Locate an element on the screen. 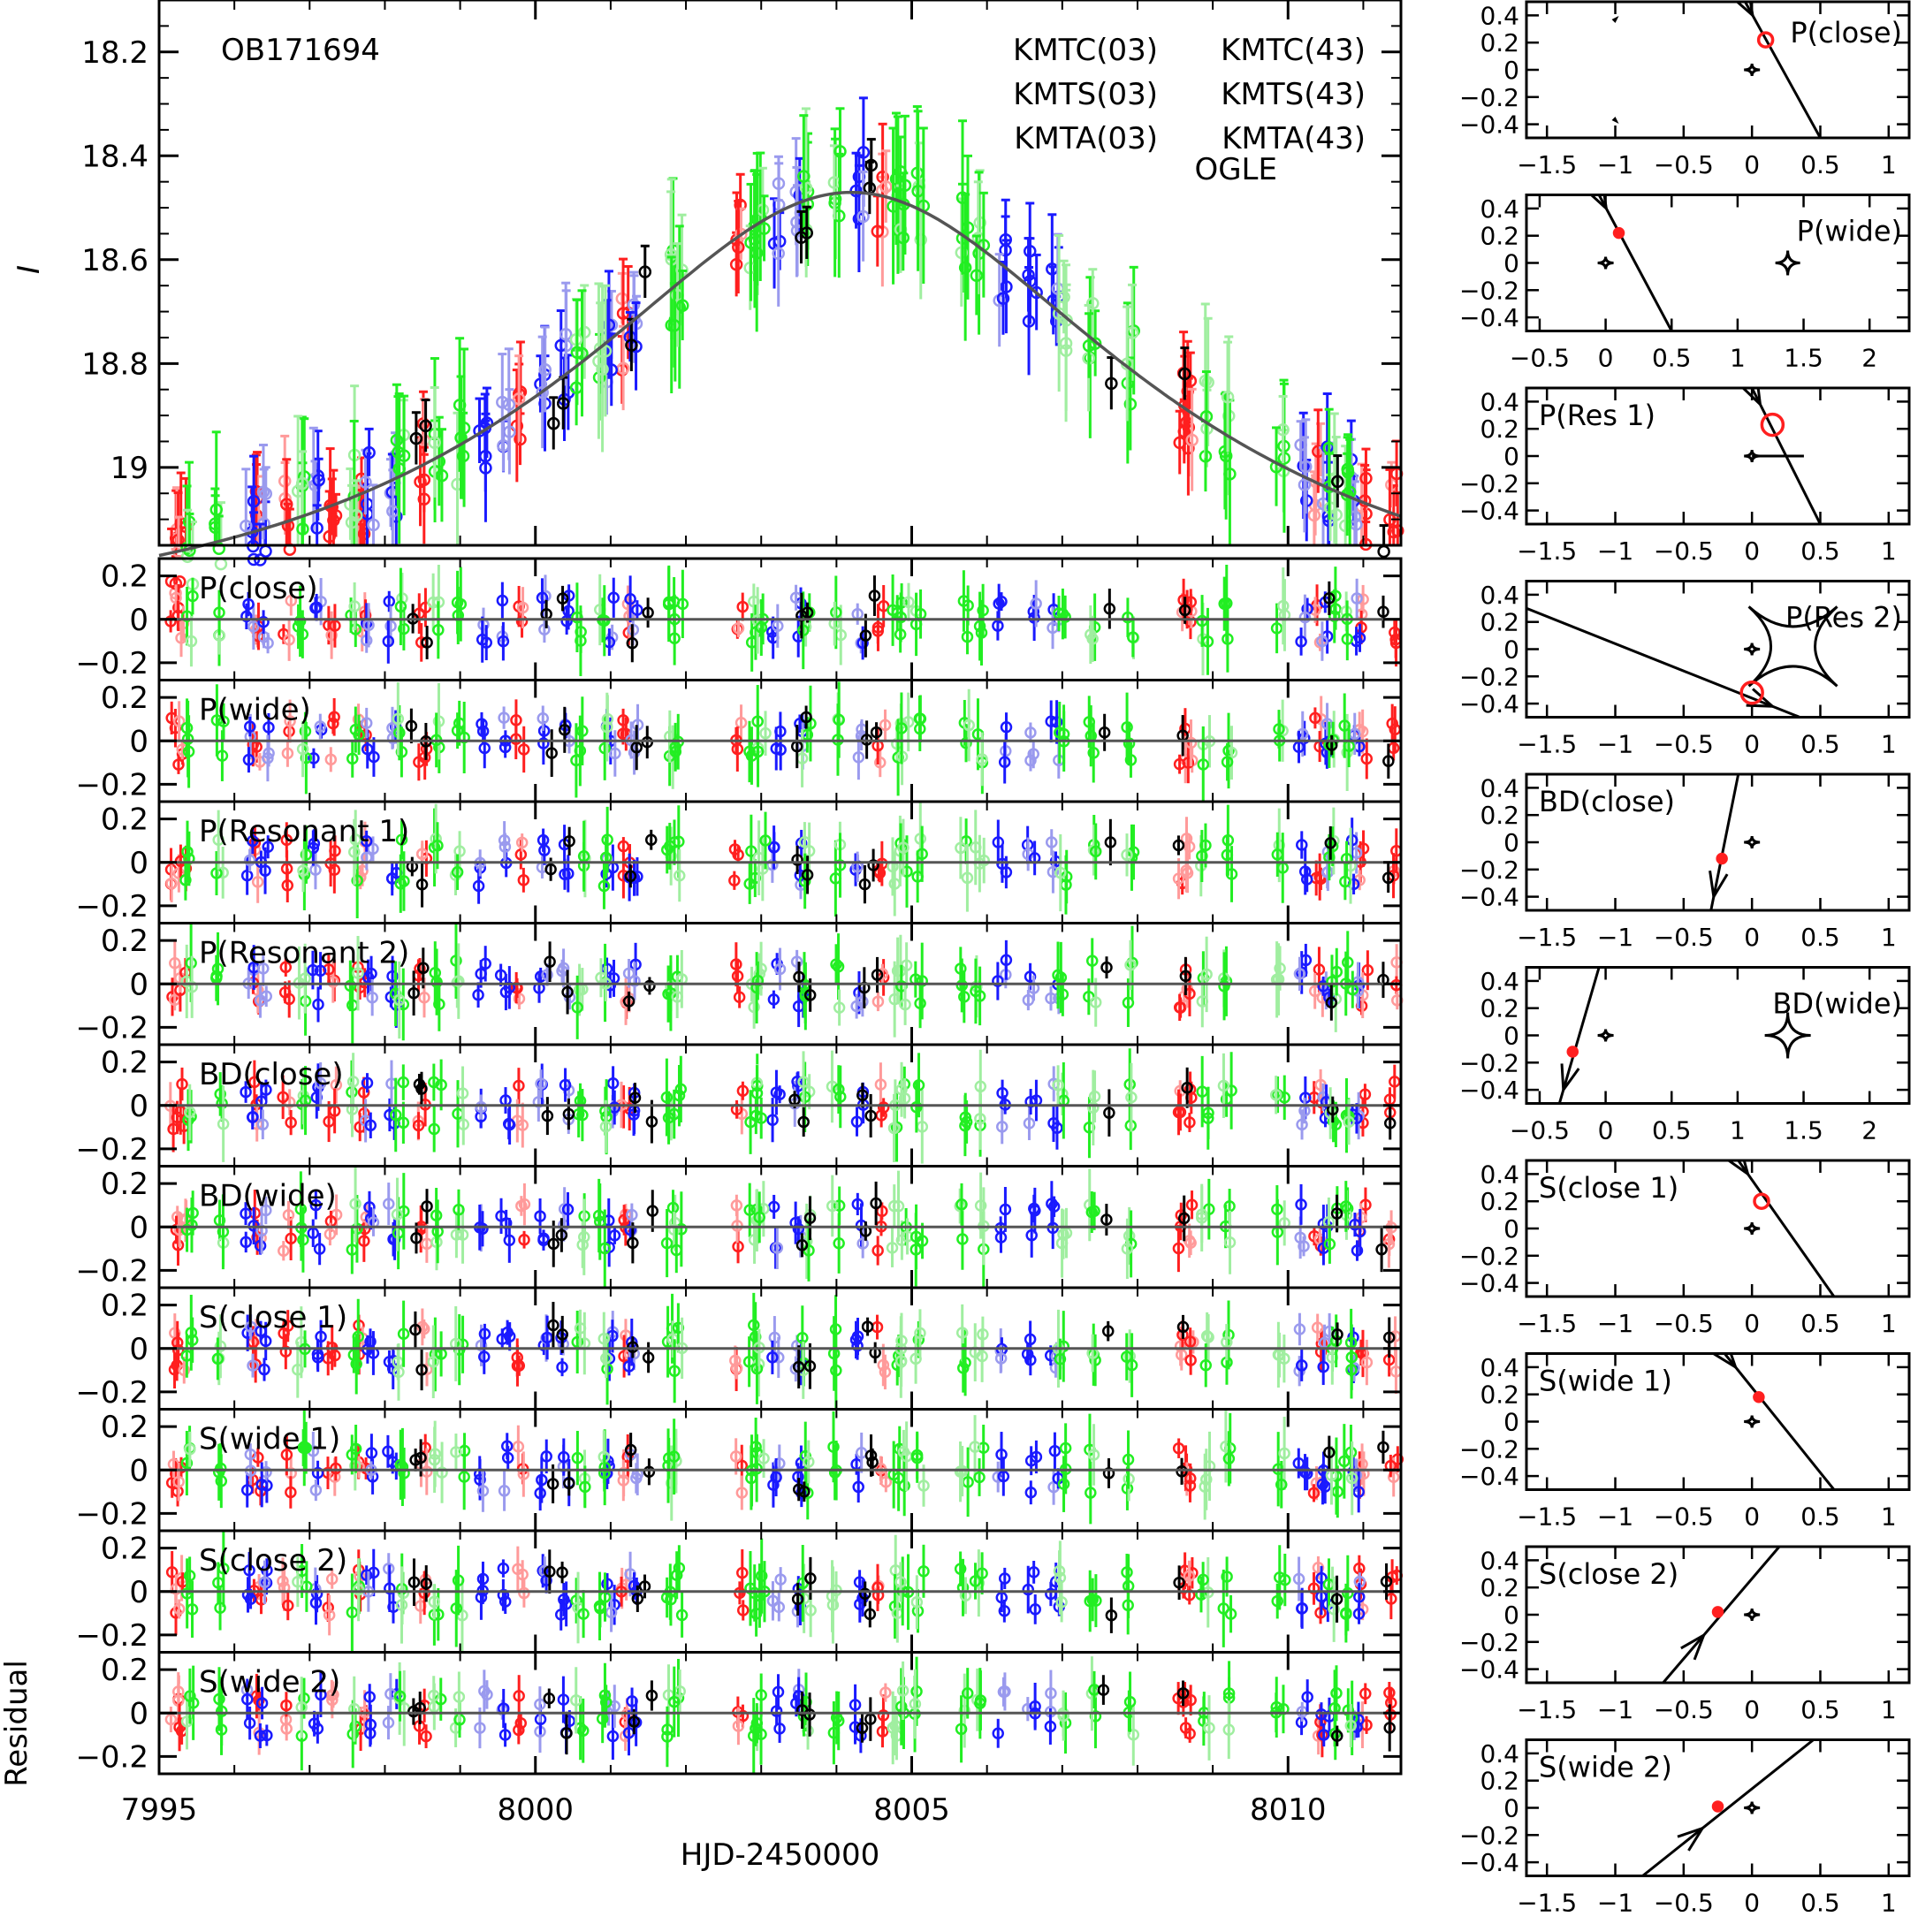 The width and height of the screenshot is (1918, 1932). residual-panel-label: BD(wide) is located at coordinates (268, 1196).